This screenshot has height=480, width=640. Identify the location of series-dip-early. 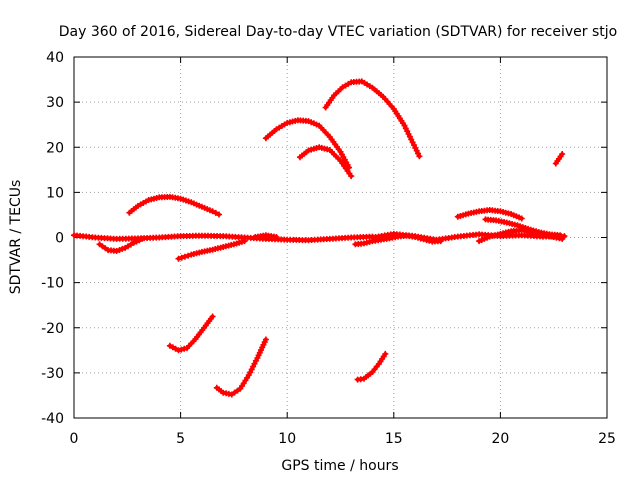
(121, 244).